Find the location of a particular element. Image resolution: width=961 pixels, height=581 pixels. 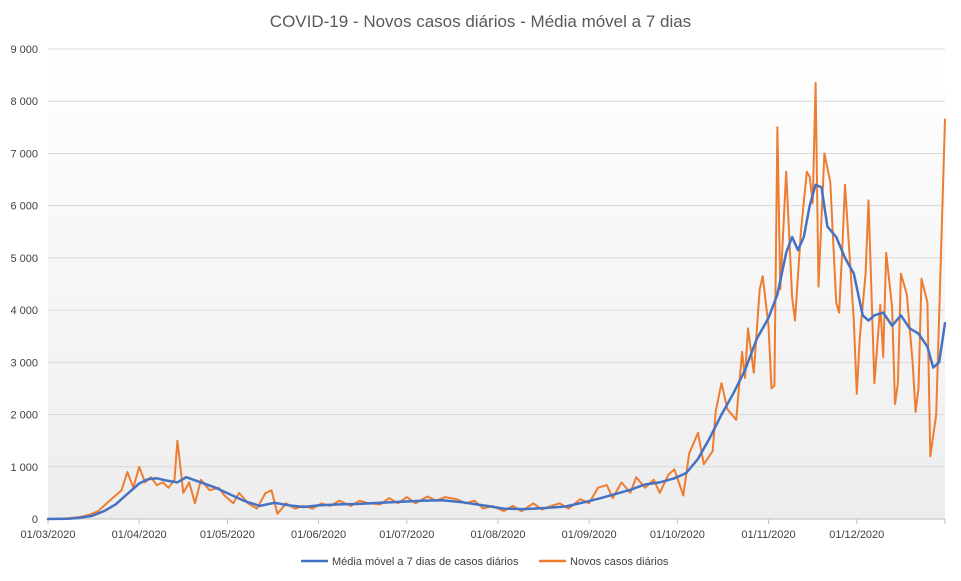

y-tick-label: 0 is located at coordinates (35, 520).